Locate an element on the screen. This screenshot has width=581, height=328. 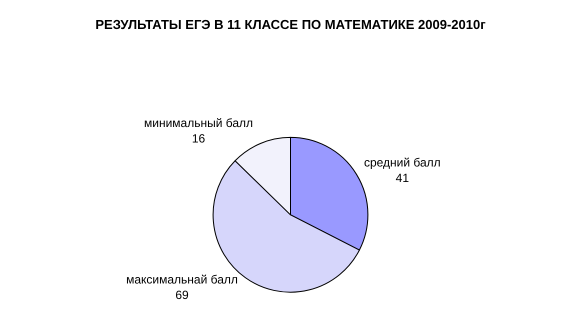
chart-title: РЕЗУЛЬТАТЫ ЕГЭ В 11 КЛАССЕ ПО МАТЕМАТИКЕ 2009-2010г is located at coordinates (290, 24).